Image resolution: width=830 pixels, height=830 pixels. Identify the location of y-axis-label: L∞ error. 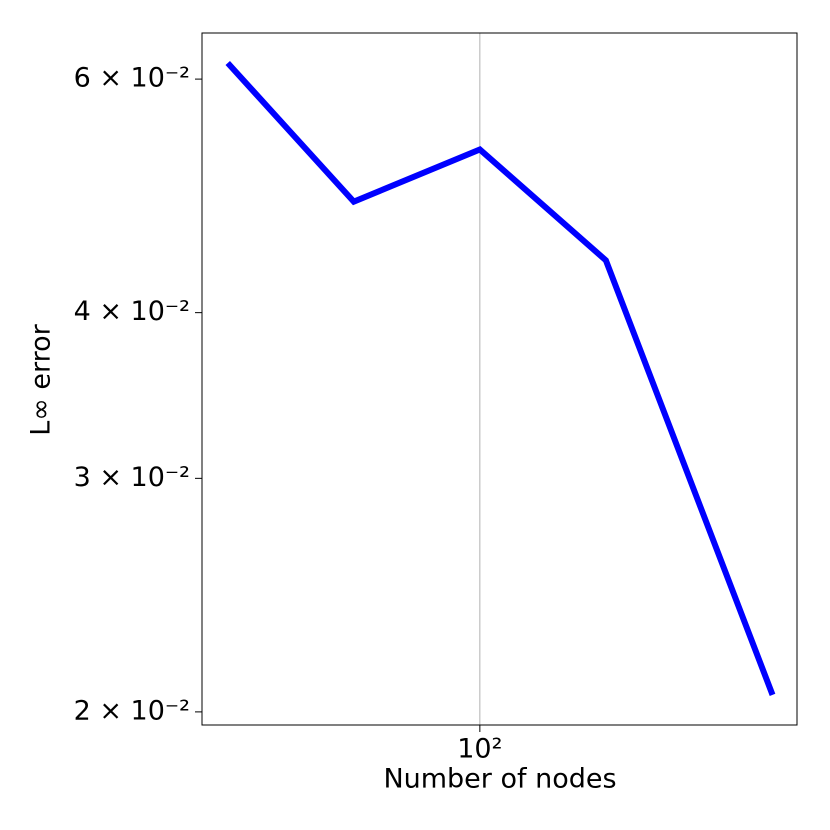
(41, 379).